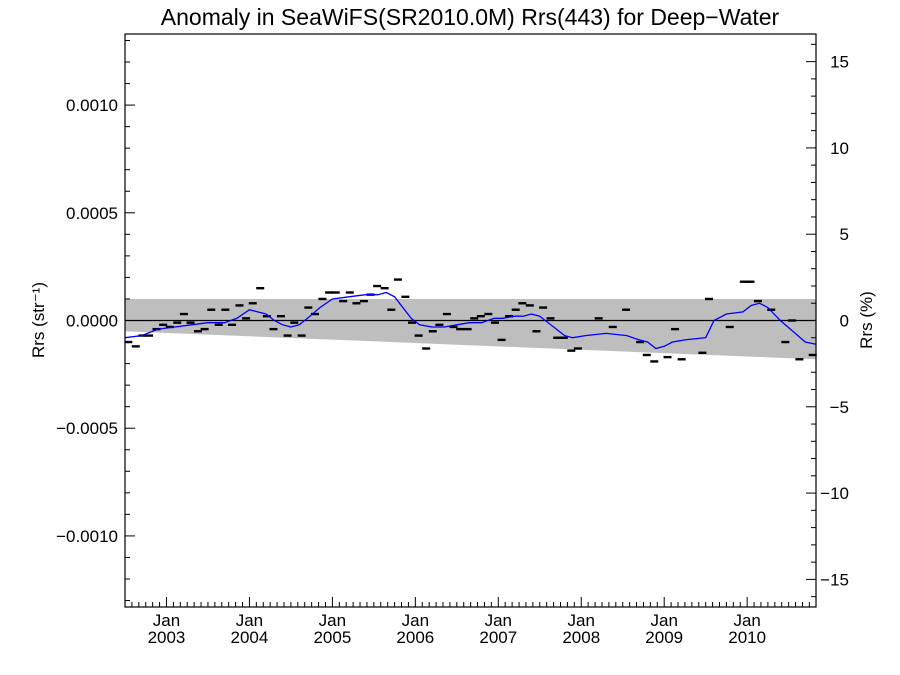  I want to click on right-tick-label: −5, so click(839, 407).